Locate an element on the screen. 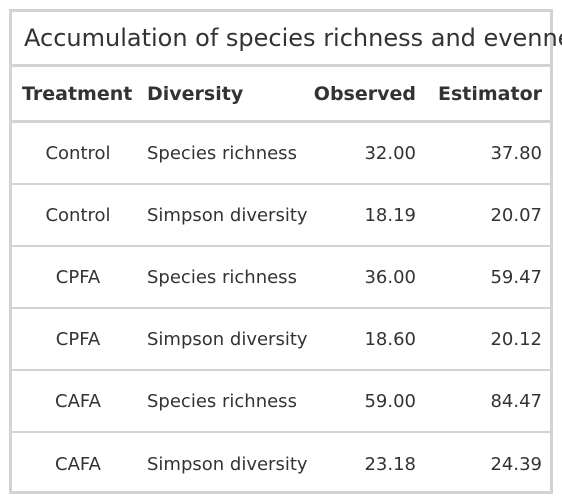 This screenshot has height=502, width=562. table-row: CAFA Simpson diversity 23.18 24.39 is located at coordinates (281, 464).